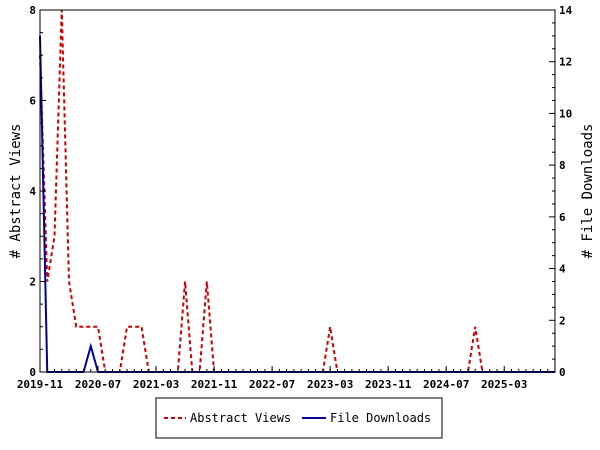 Image resolution: width=600 pixels, height=450 pixels. I want to click on legend-label-abstract-views: Abstract Views, so click(240, 418).